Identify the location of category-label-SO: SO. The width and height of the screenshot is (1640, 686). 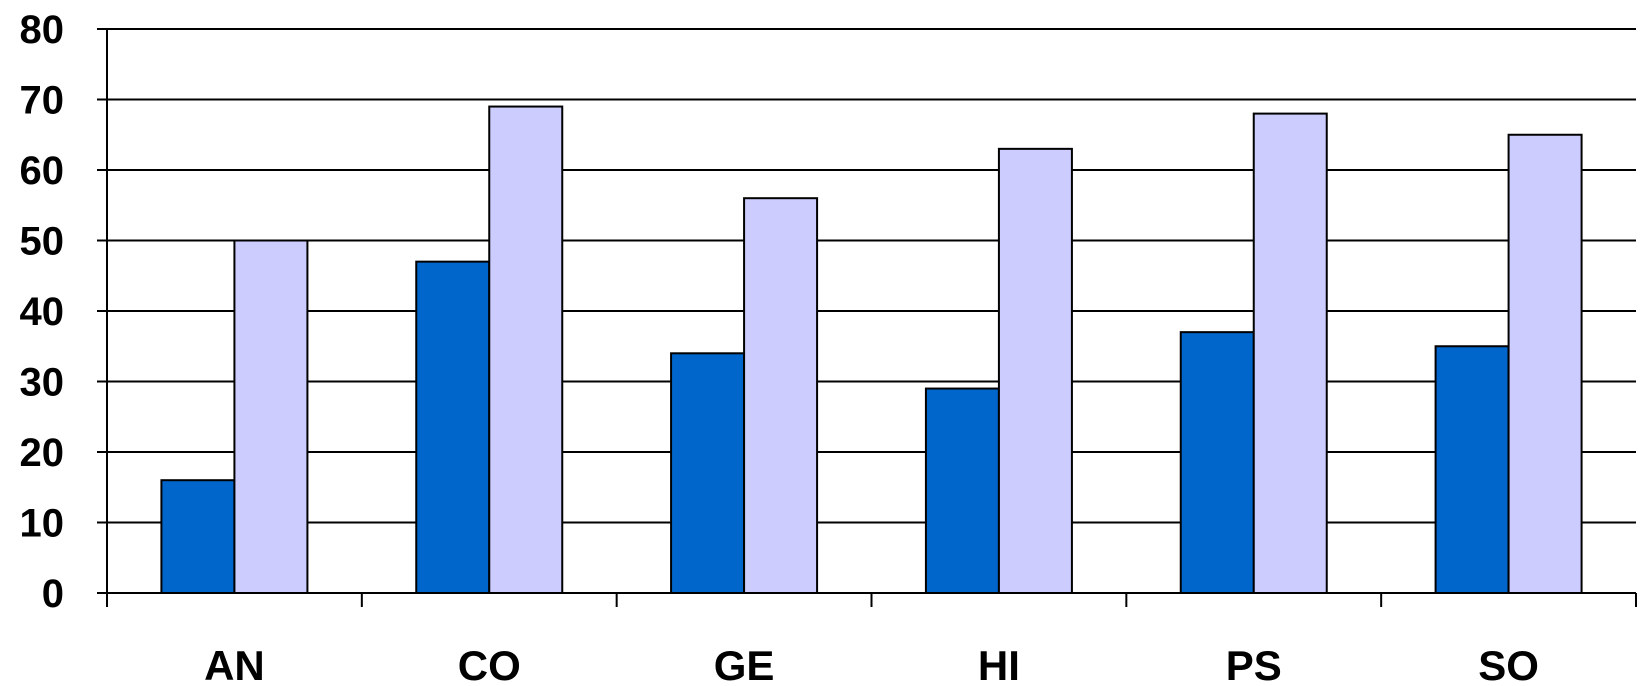
(1508, 664).